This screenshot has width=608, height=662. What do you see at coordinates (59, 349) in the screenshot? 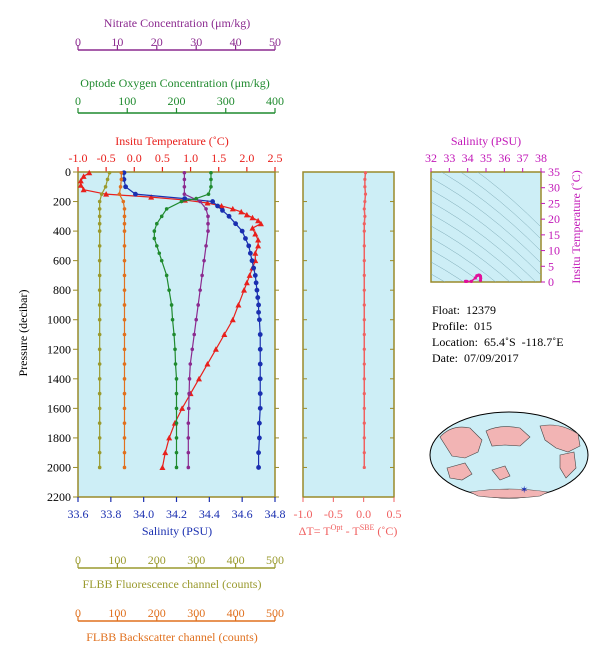
I see `pressure-tick-label: 1200` at bounding box center [59, 349].